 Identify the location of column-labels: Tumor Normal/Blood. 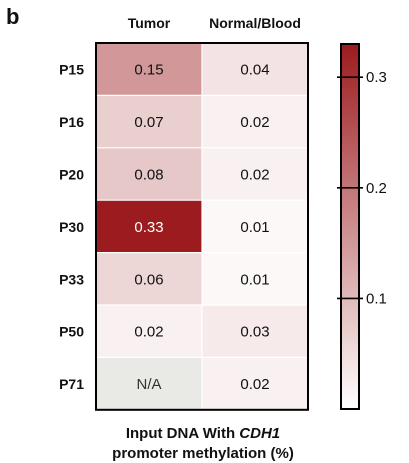
(214, 23).